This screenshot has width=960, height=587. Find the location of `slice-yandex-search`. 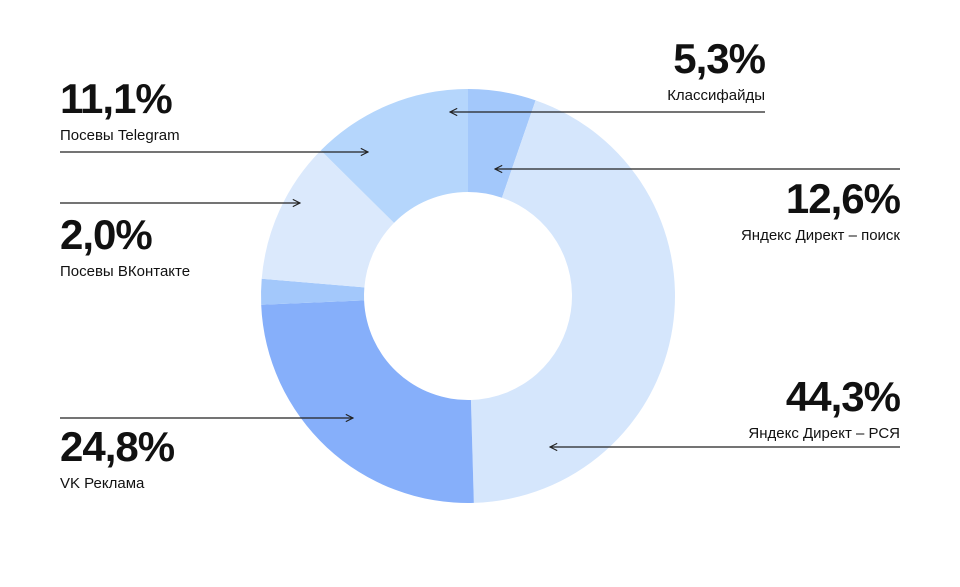

slice-yandex-search is located at coordinates (394, 156).